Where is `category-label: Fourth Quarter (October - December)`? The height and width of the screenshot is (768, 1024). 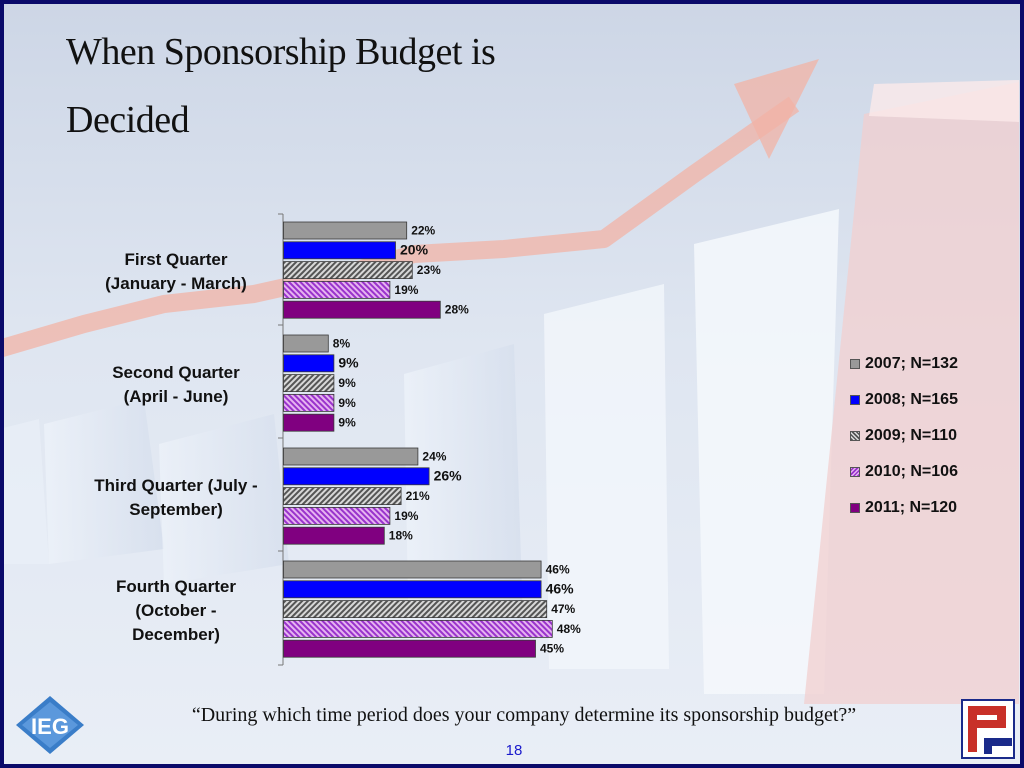 category-label: Fourth Quarter (October - December) is located at coordinates (176, 611).